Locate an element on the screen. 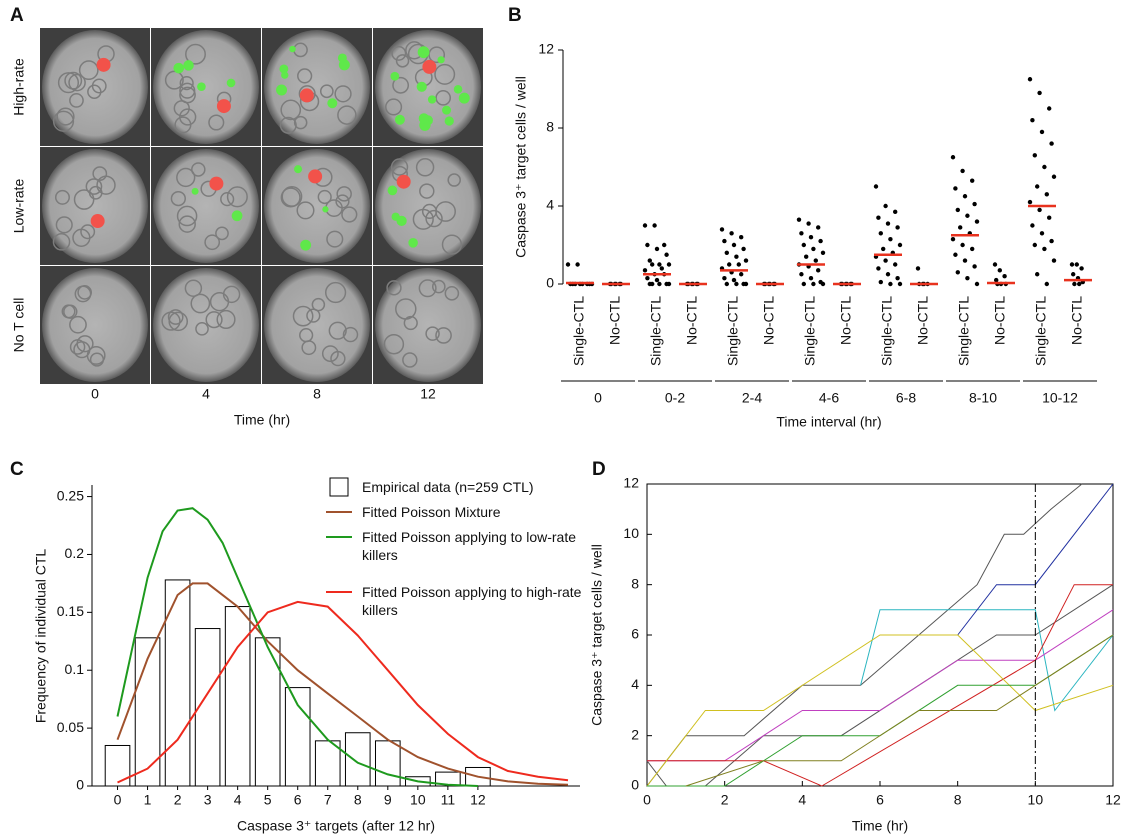 This screenshot has width=1127, height=840. x-tick-label: 4 is located at coordinates (802, 800).